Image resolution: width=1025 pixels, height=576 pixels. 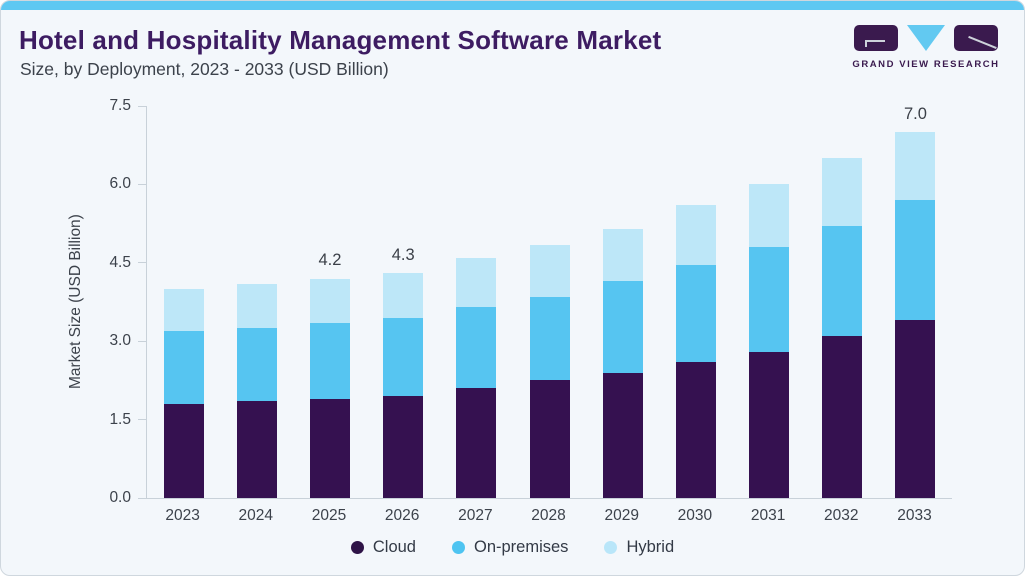 What do you see at coordinates (142, 184) in the screenshot?
I see `y-tick-mark-6.0` at bounding box center [142, 184].